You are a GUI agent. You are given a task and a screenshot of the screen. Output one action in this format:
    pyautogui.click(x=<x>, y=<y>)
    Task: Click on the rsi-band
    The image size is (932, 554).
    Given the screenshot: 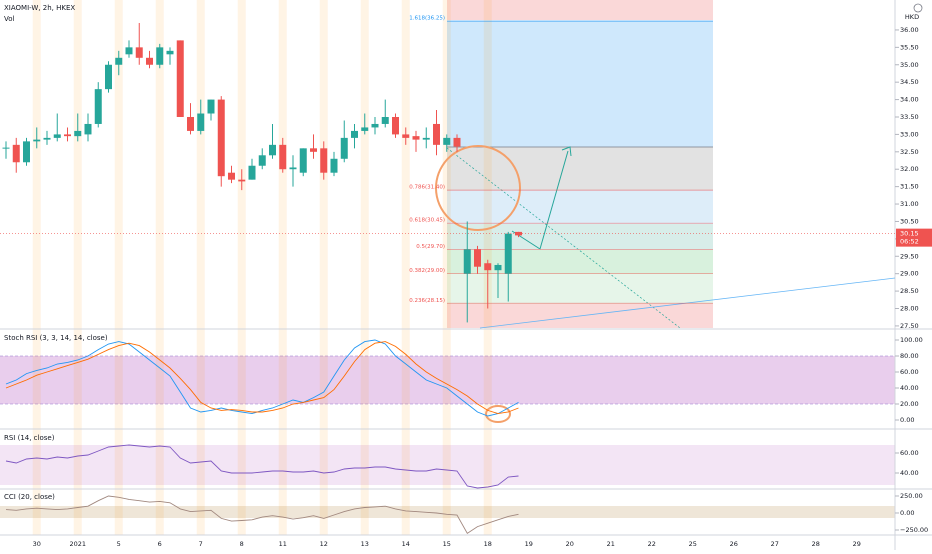 What is the action you would take?
    pyautogui.click(x=447, y=465)
    